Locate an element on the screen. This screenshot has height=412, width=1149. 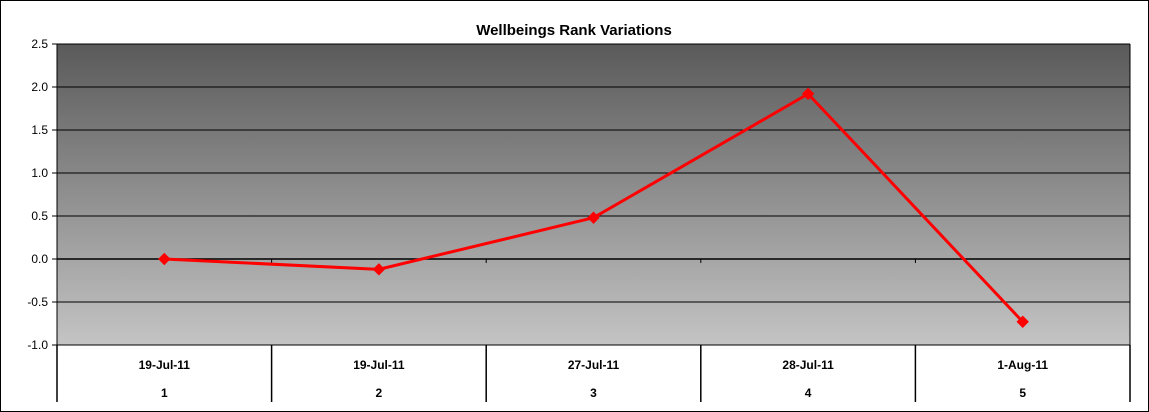
y-tick-label: -0.5 is located at coordinates (37, 302).